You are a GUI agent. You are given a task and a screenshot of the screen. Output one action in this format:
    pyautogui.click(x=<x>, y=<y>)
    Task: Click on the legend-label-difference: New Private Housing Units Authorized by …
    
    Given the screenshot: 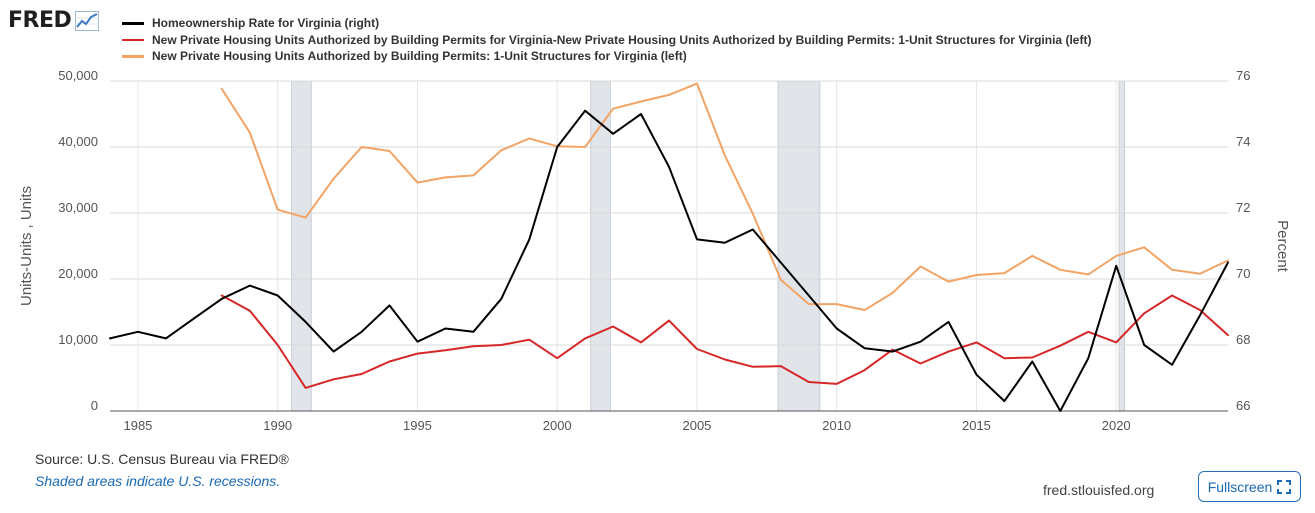 What is the action you would take?
    pyautogui.click(x=622, y=39)
    